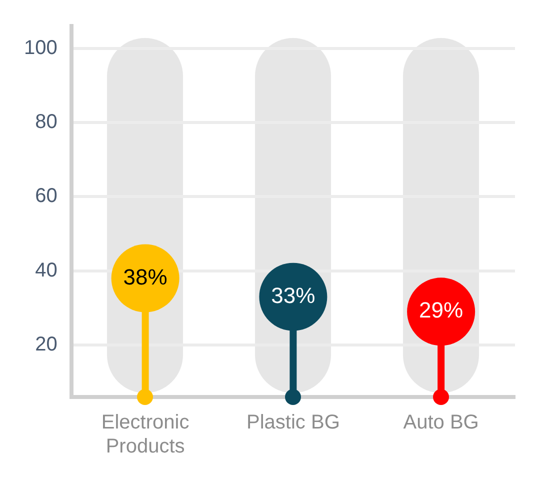  Describe the element at coordinates (41, 47) in the screenshot. I see `y-tick-label: 100` at that location.